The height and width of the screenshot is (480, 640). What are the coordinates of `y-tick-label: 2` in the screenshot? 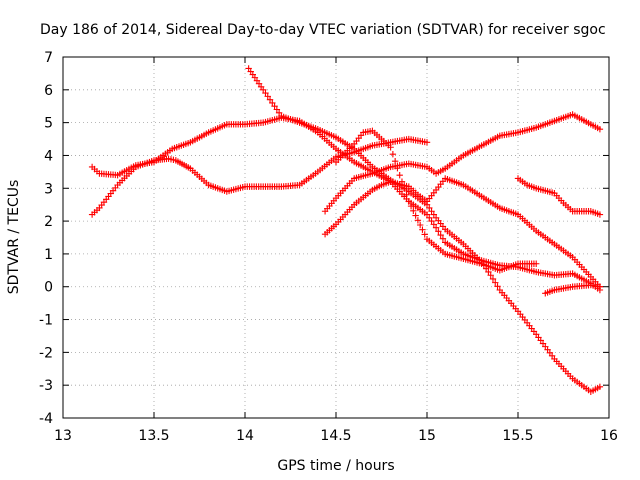 It's located at (48, 222).